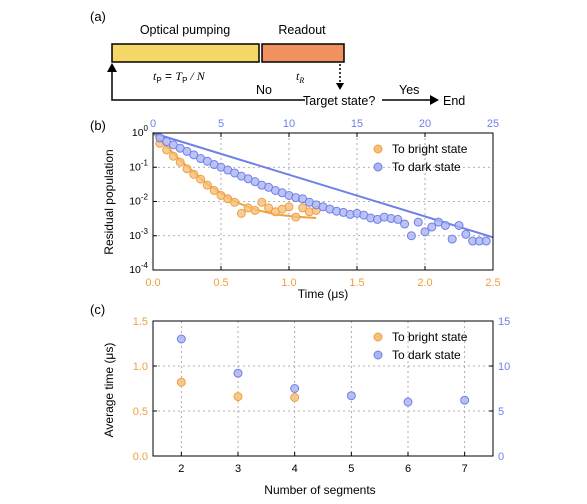 This screenshot has width=587, height=504. I want to click on panel-c-legend: To bright state To dark state, so click(420, 346).